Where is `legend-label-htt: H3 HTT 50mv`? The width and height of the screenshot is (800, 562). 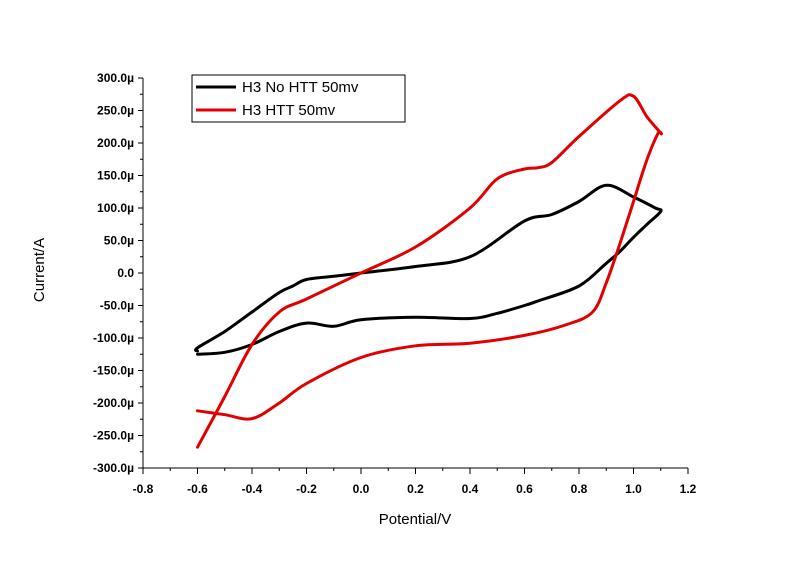 legend-label-htt: H3 HTT 50mv is located at coordinates (289, 110).